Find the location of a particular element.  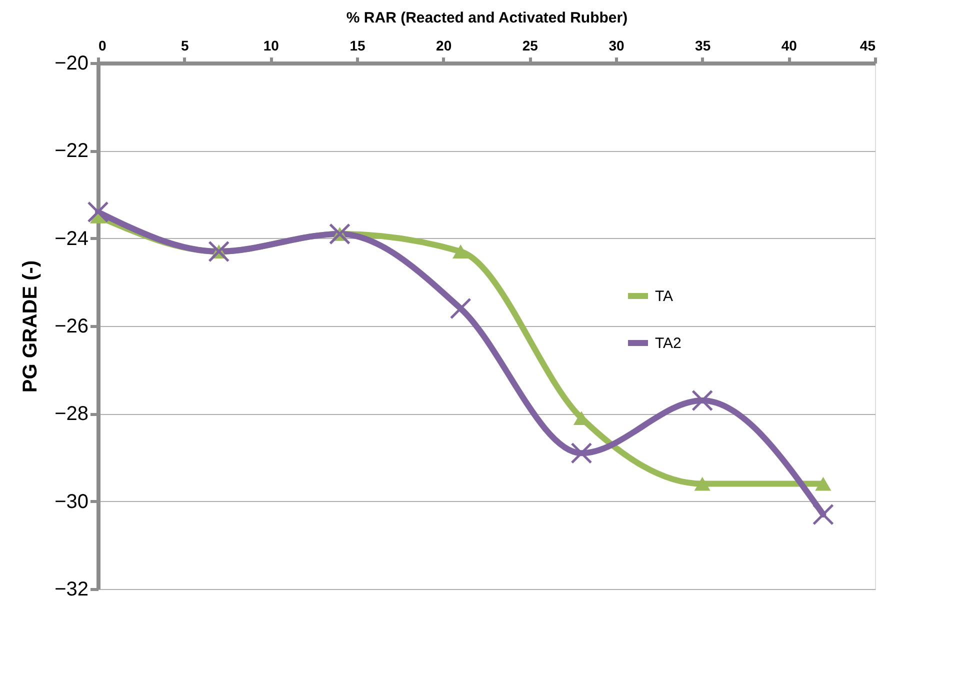

y-axis-title: PG GRADE (-) is located at coordinates (31, 326).